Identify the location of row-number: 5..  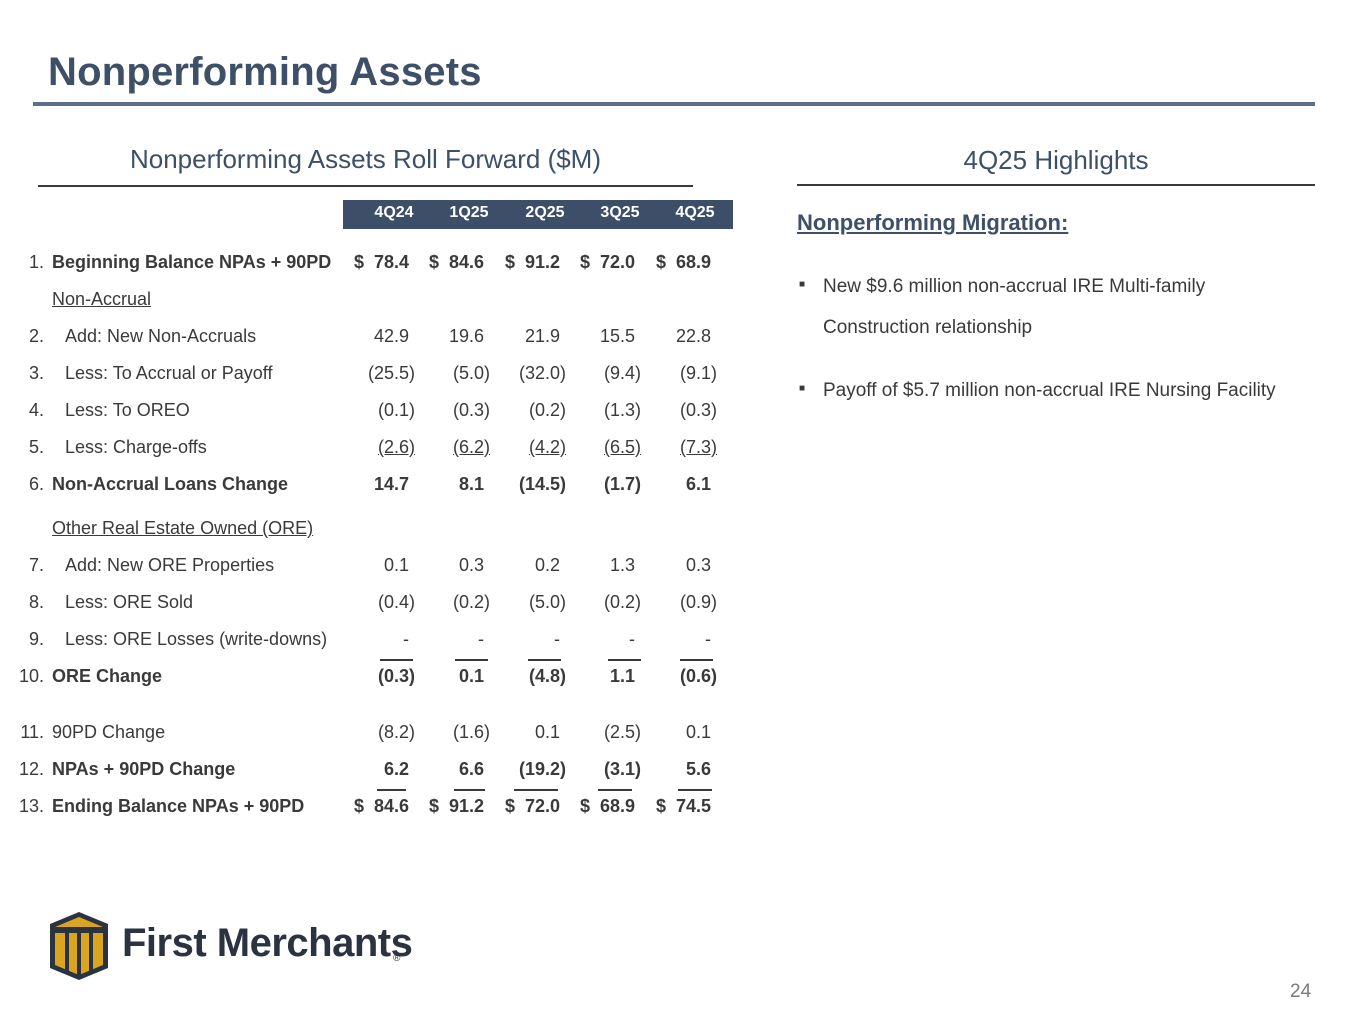
(36, 447).